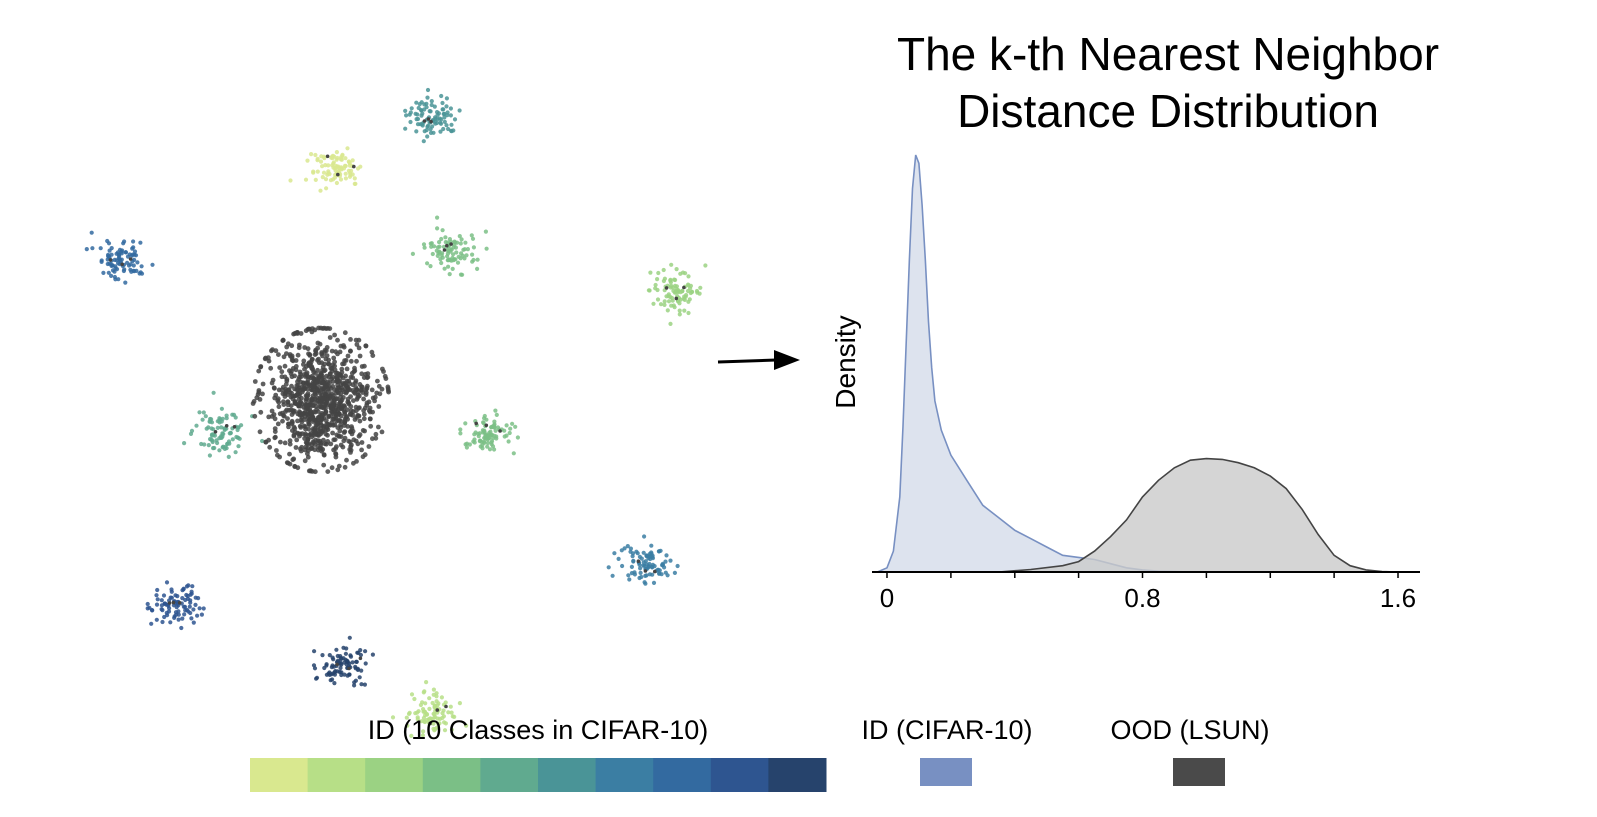 This screenshot has height=817, width=1597. I want to click on arrow, so click(758, 360).